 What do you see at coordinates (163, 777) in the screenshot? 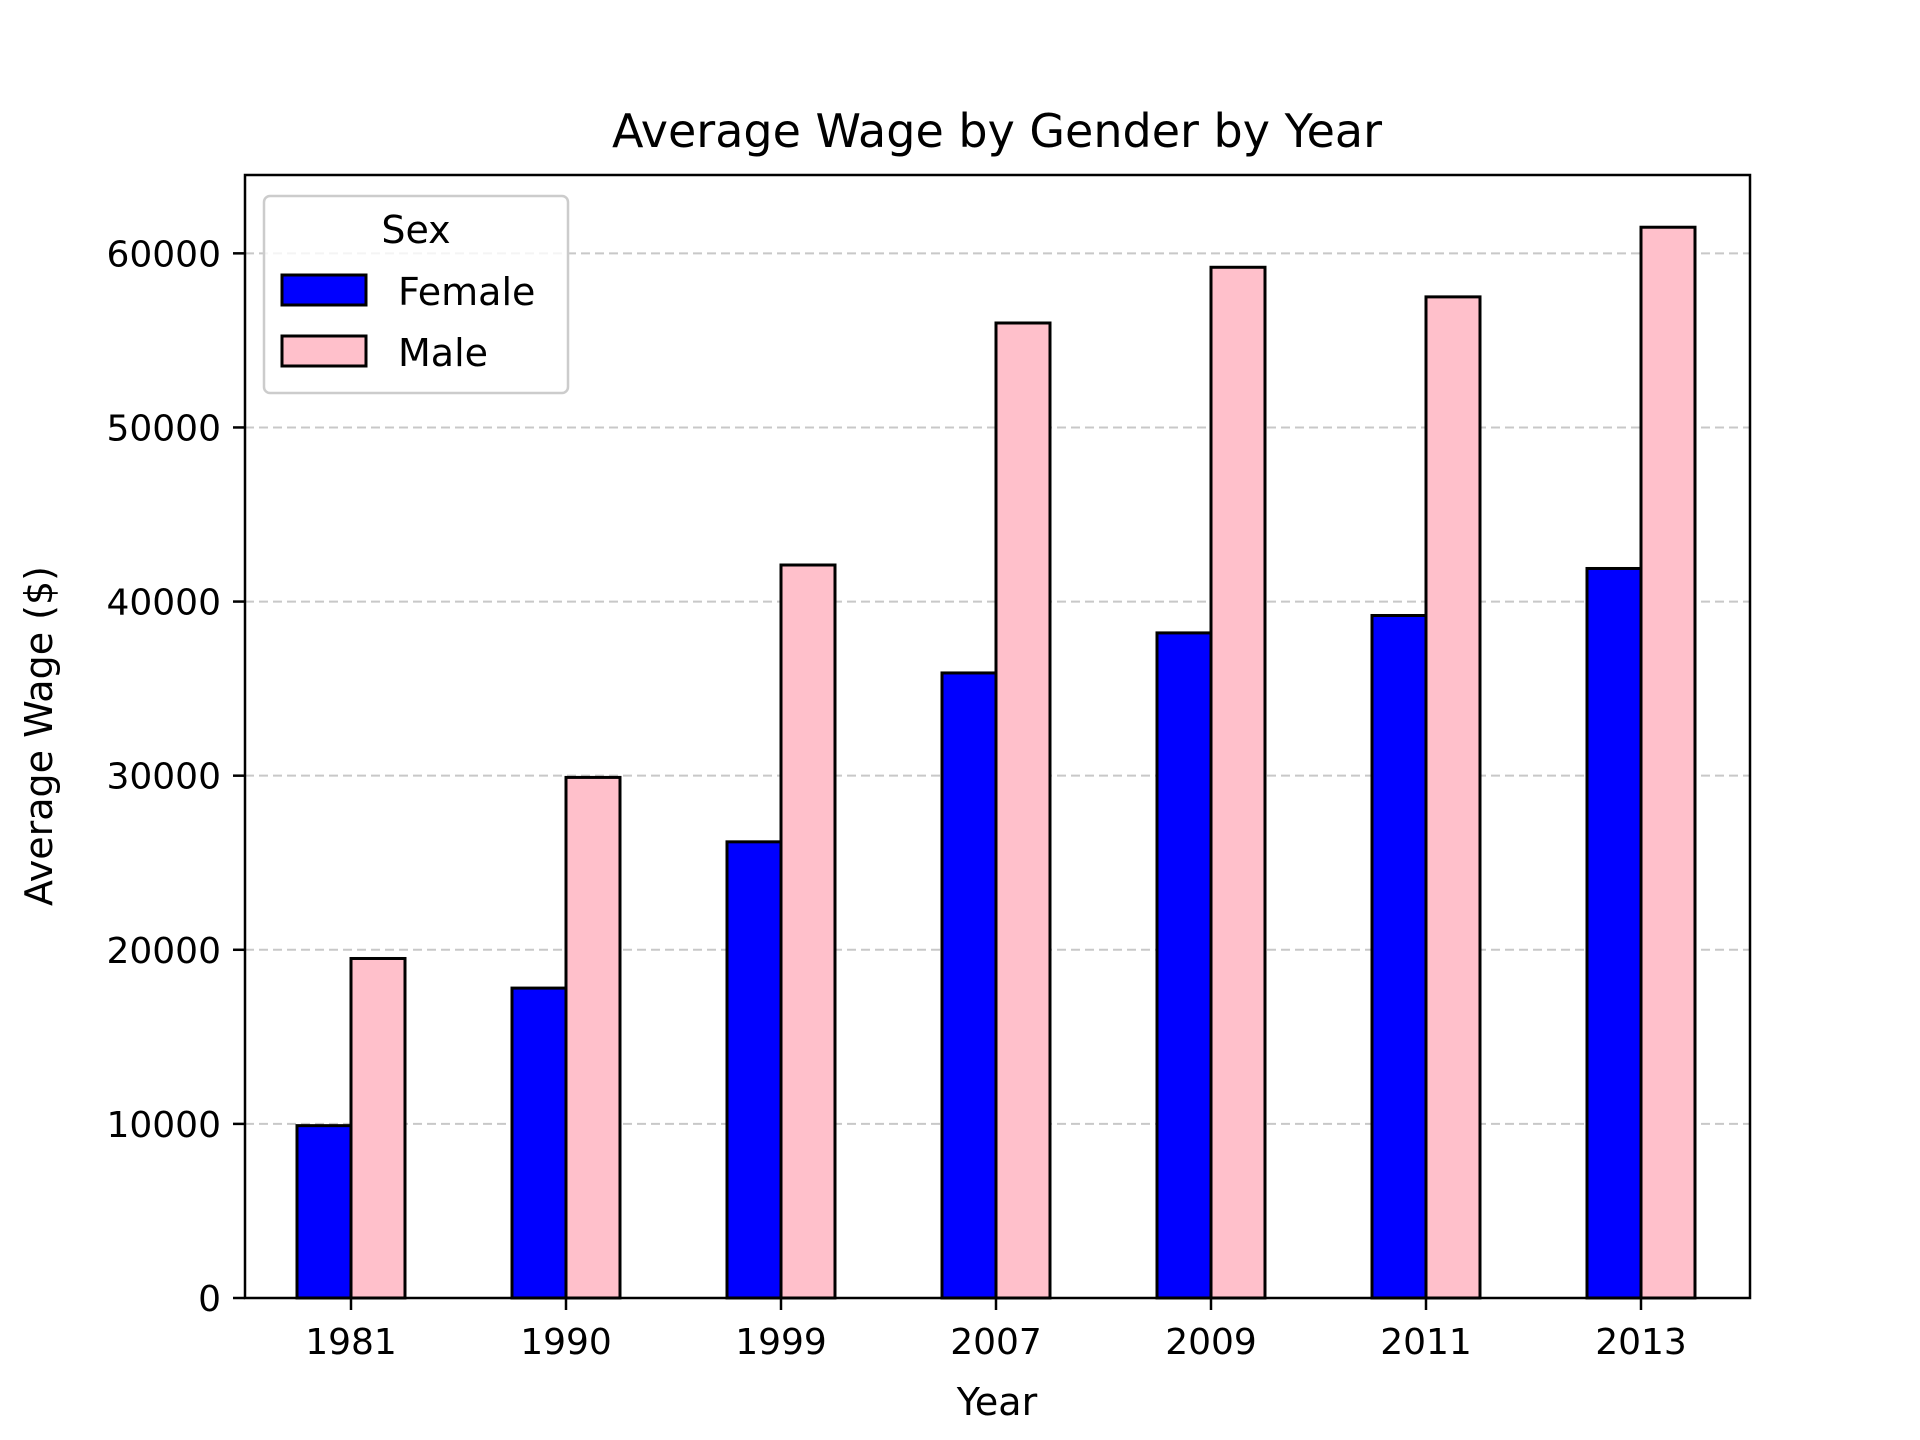
I see `y-tick-label: 30000` at bounding box center [163, 777].